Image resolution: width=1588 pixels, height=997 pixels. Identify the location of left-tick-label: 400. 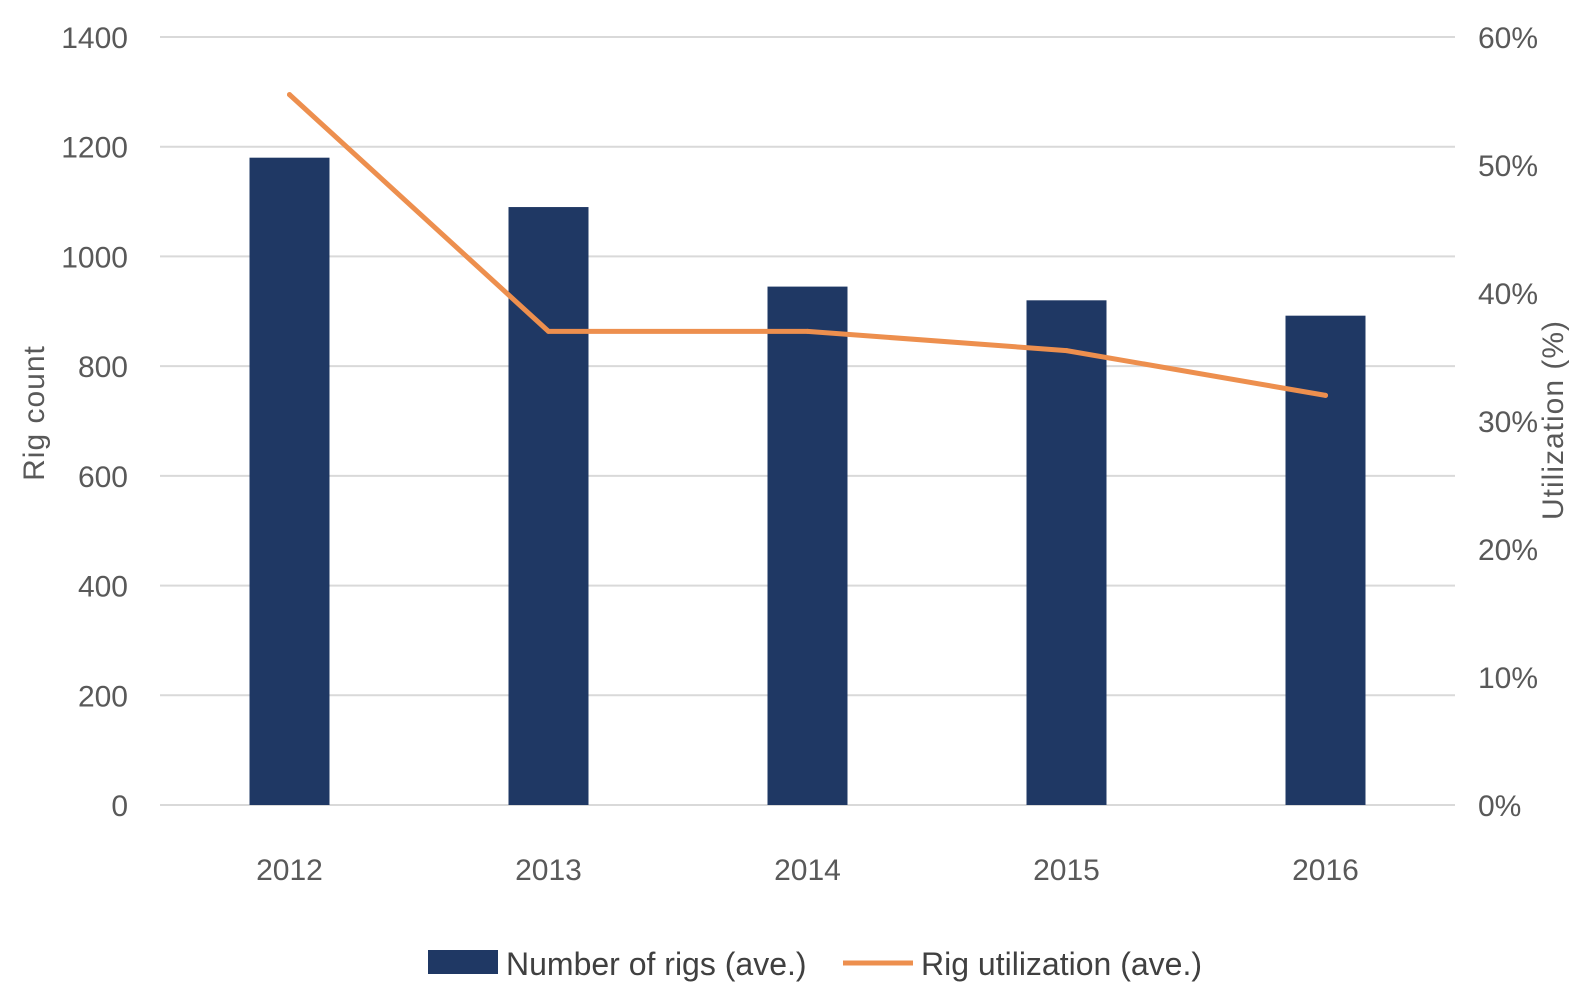
(103, 587).